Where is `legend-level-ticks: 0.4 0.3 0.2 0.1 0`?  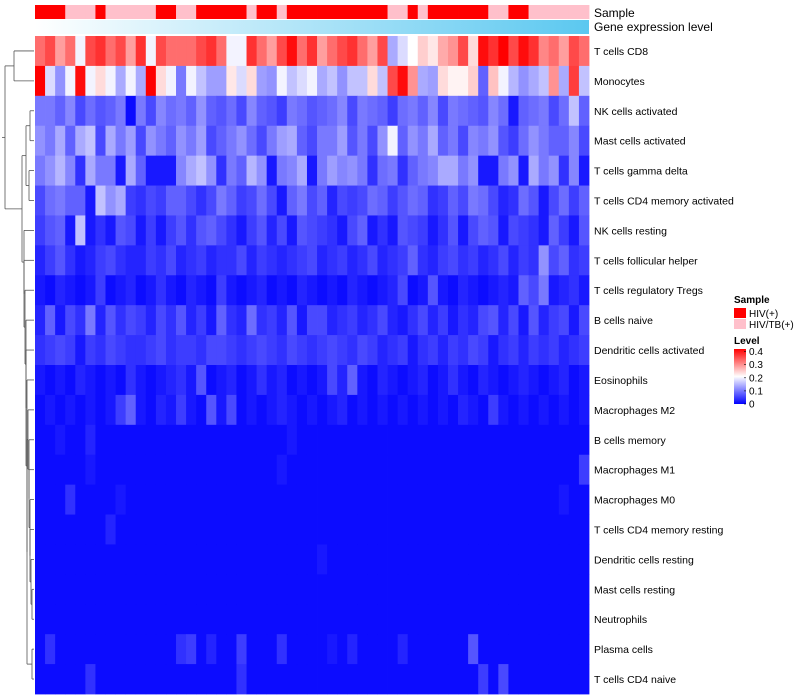 legend-level-ticks: 0.4 0.3 0.2 0.1 0 is located at coordinates (753, 379).